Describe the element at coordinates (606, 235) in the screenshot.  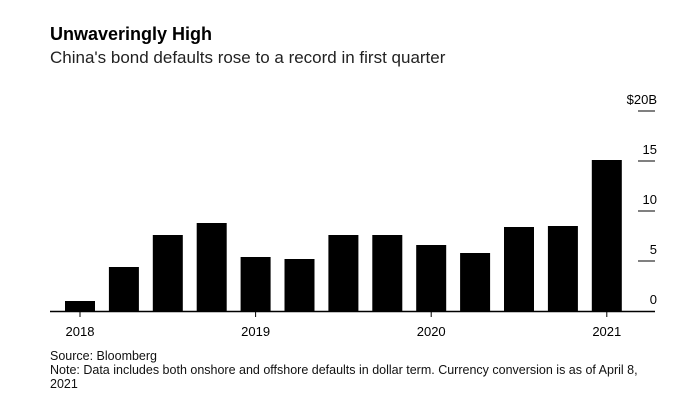
I see `bar-2021-q1` at that location.